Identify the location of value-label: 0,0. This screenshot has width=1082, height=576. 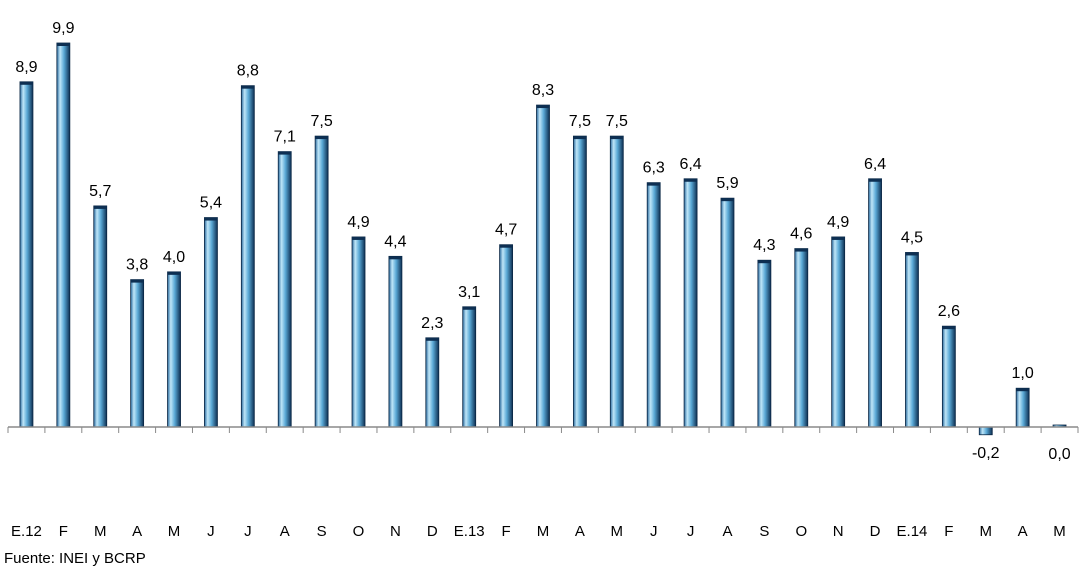
(1059, 454).